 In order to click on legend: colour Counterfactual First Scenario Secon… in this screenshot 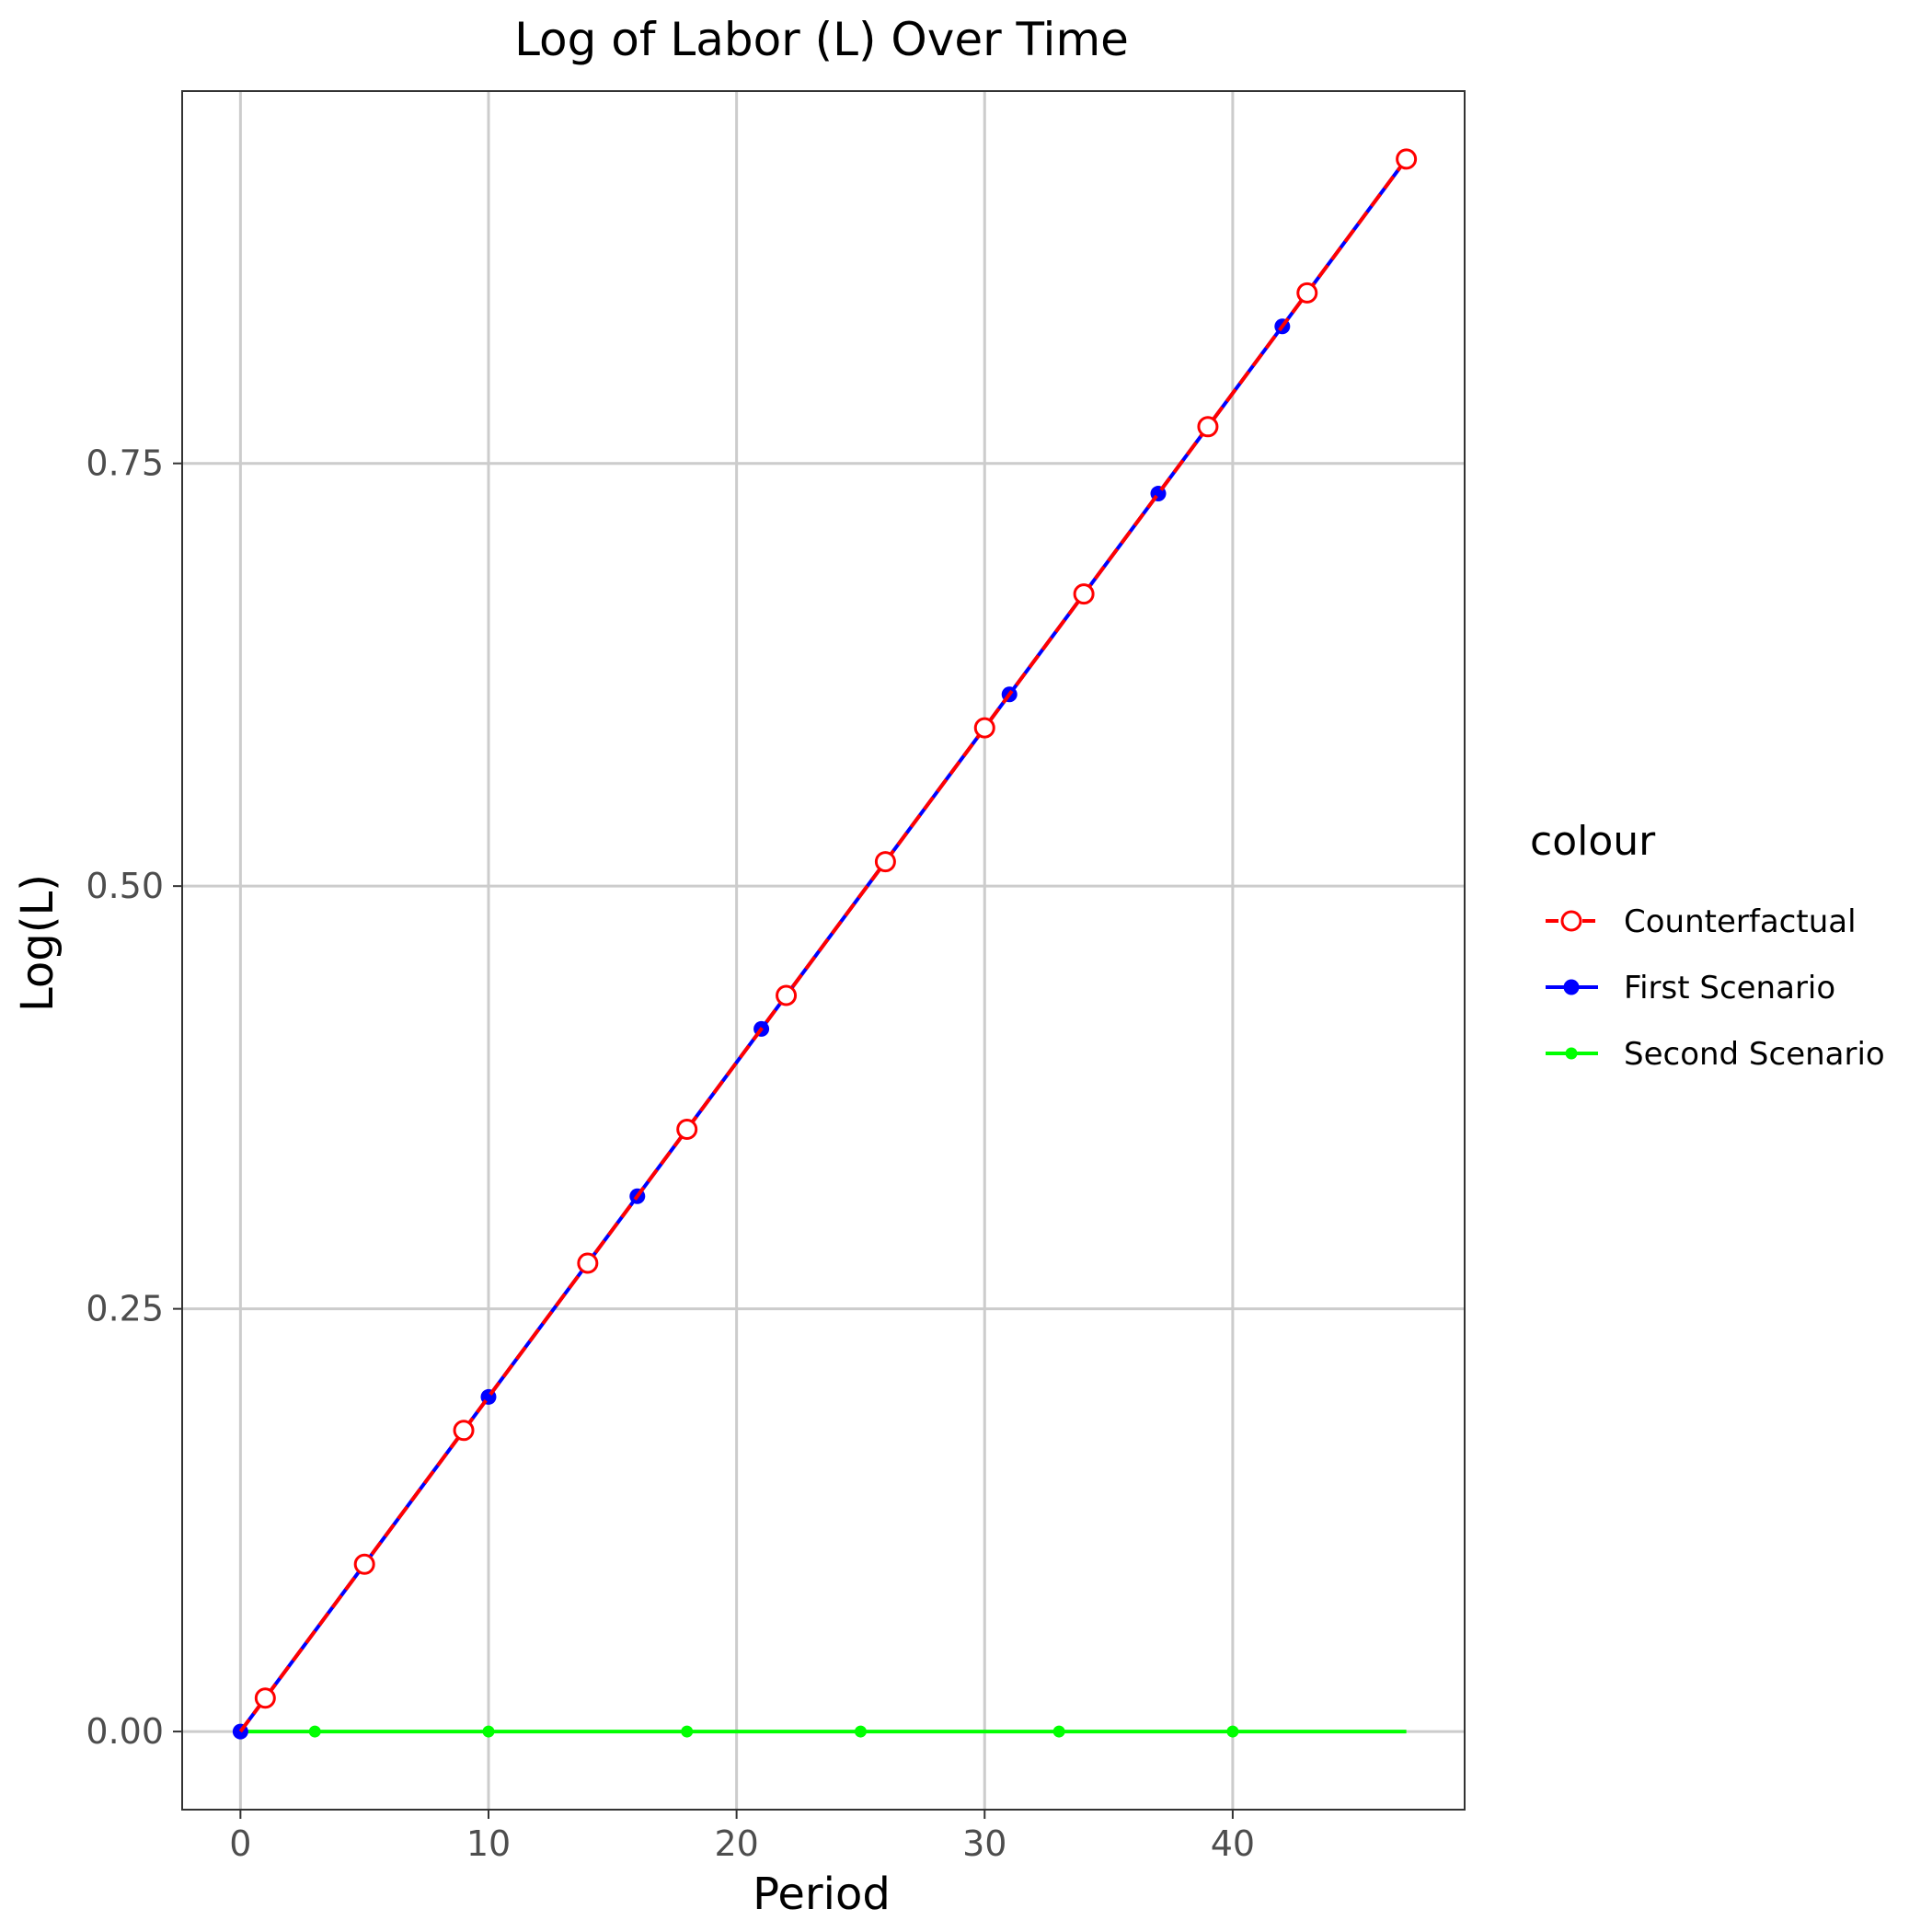, I will do `click(1707, 945)`.